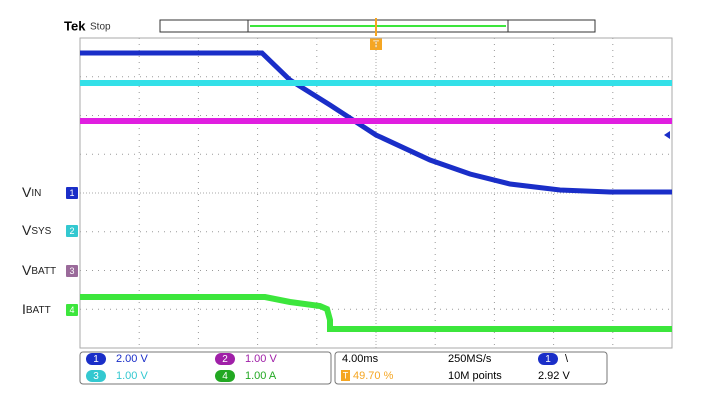 The height and width of the screenshot is (402, 707). I want to click on channel-number: 4, so click(71, 310).